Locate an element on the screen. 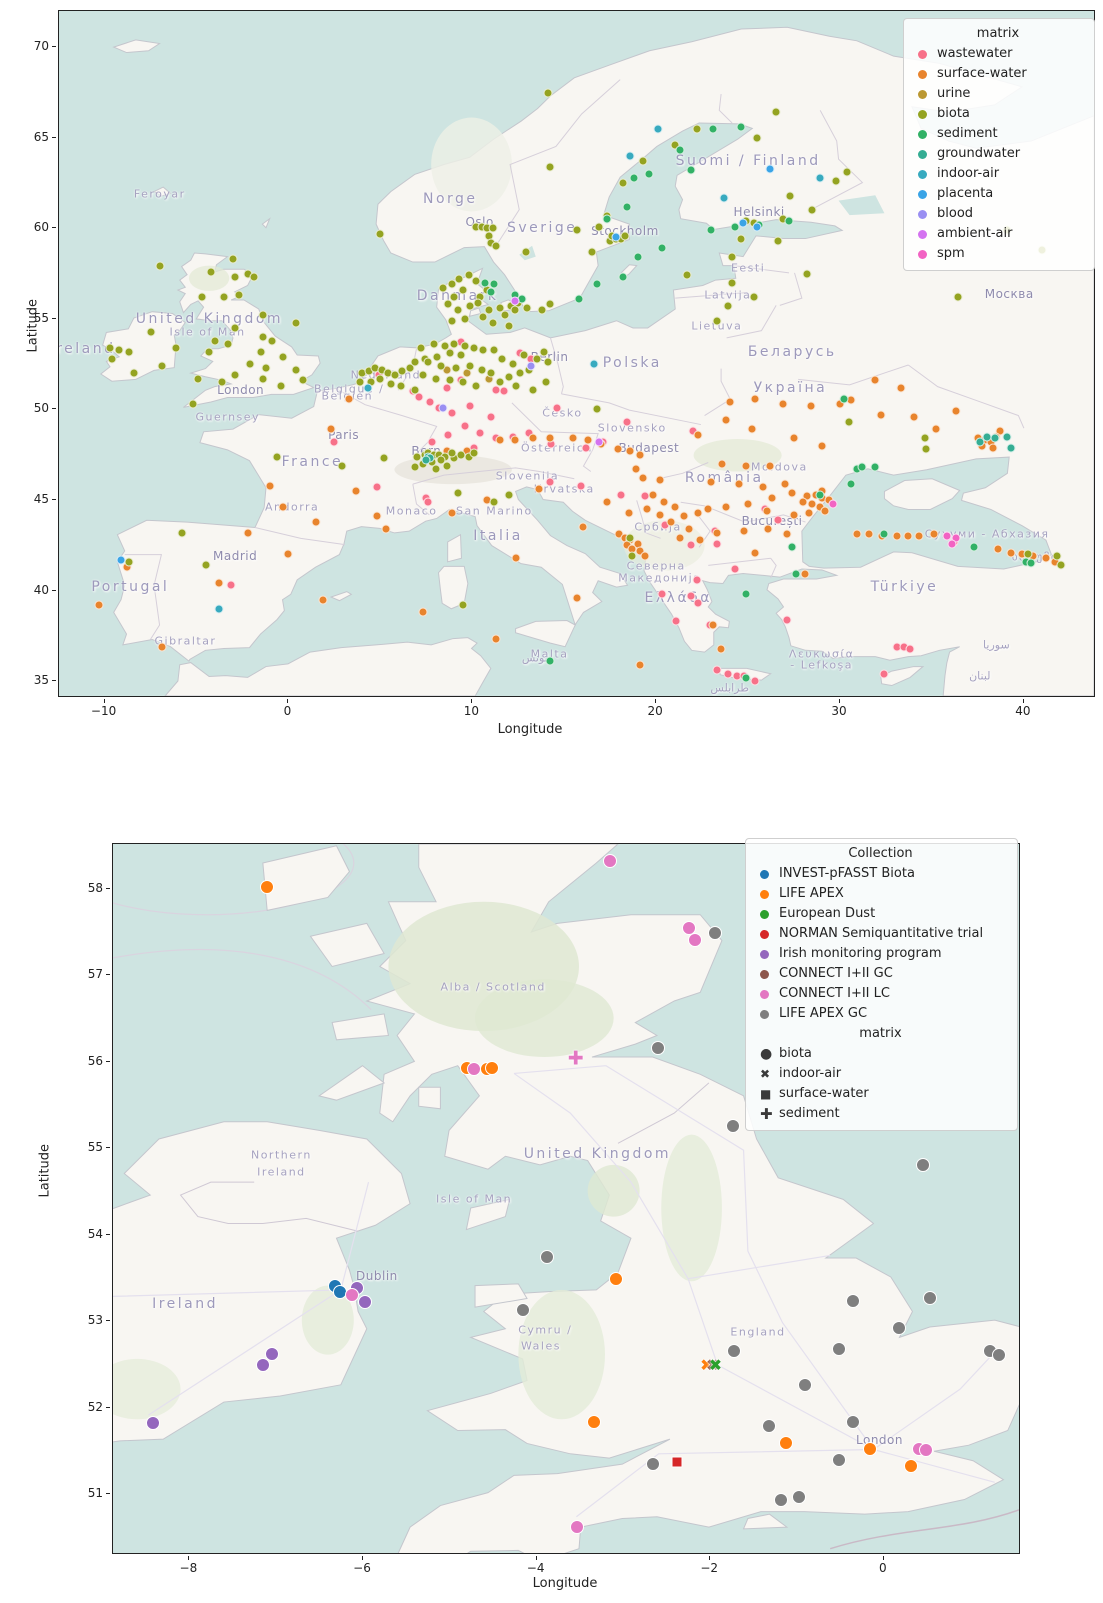 Image resolution: width=1103 pixels, height=1603 pixels. legend-label: biota is located at coordinates (795, 1053).